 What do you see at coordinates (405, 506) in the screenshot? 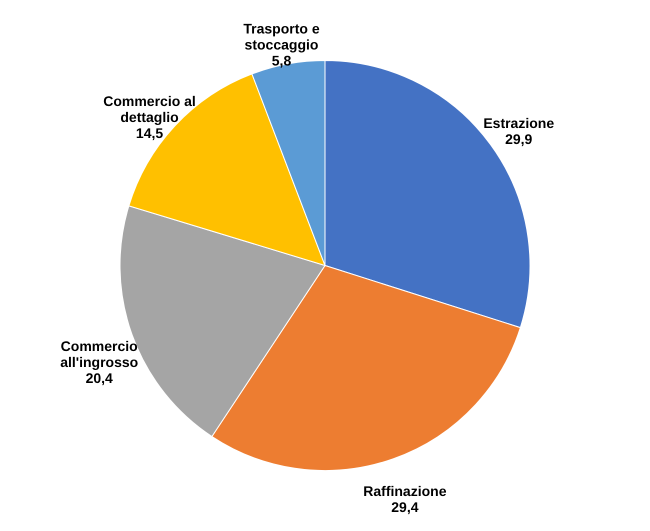
I see `data-label: 29,4` at bounding box center [405, 506].